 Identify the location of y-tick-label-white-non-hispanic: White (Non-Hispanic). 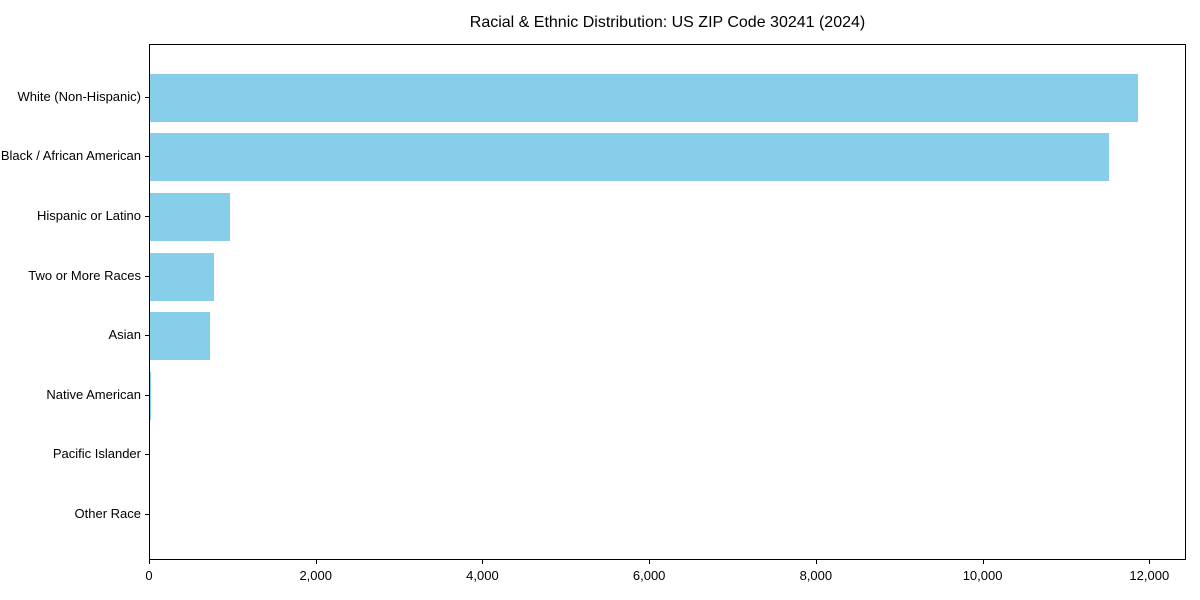
(79, 96).